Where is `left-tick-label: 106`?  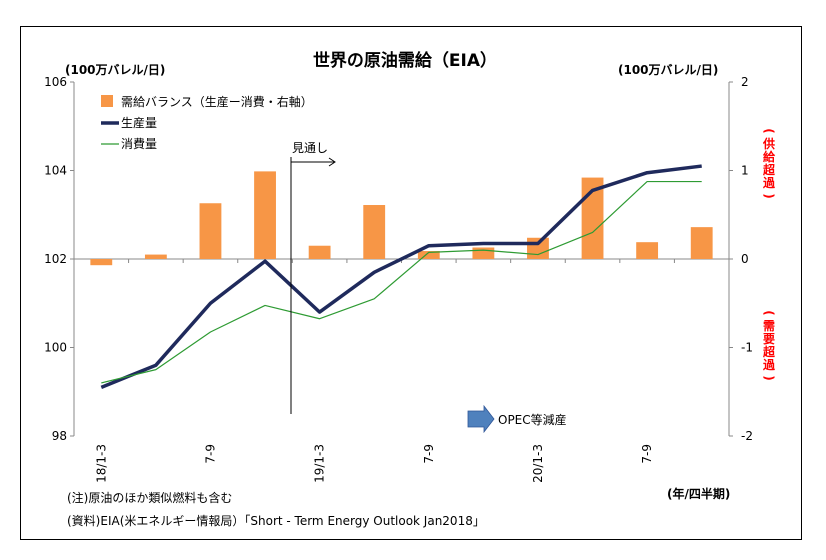
left-tick-label: 106 is located at coordinates (55, 82).